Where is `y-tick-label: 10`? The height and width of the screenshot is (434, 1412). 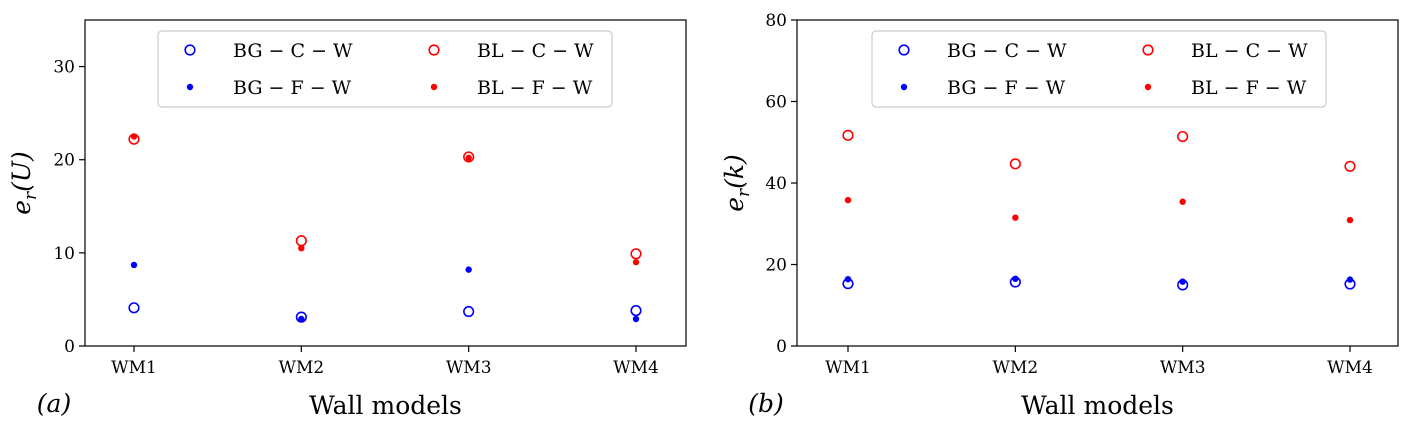
y-tick-label: 10 is located at coordinates (64, 254).